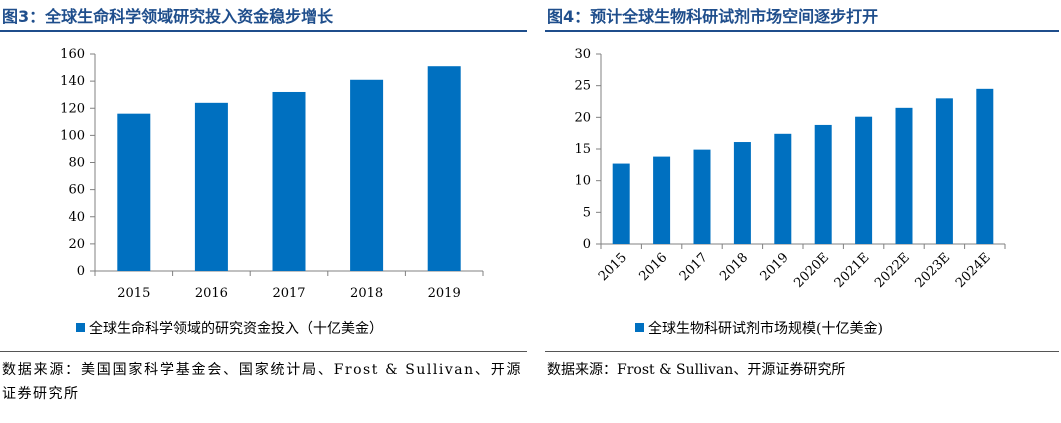 The image size is (1061, 423). What do you see at coordinates (587, 212) in the screenshot?
I see `y-tick-label: 5` at bounding box center [587, 212].